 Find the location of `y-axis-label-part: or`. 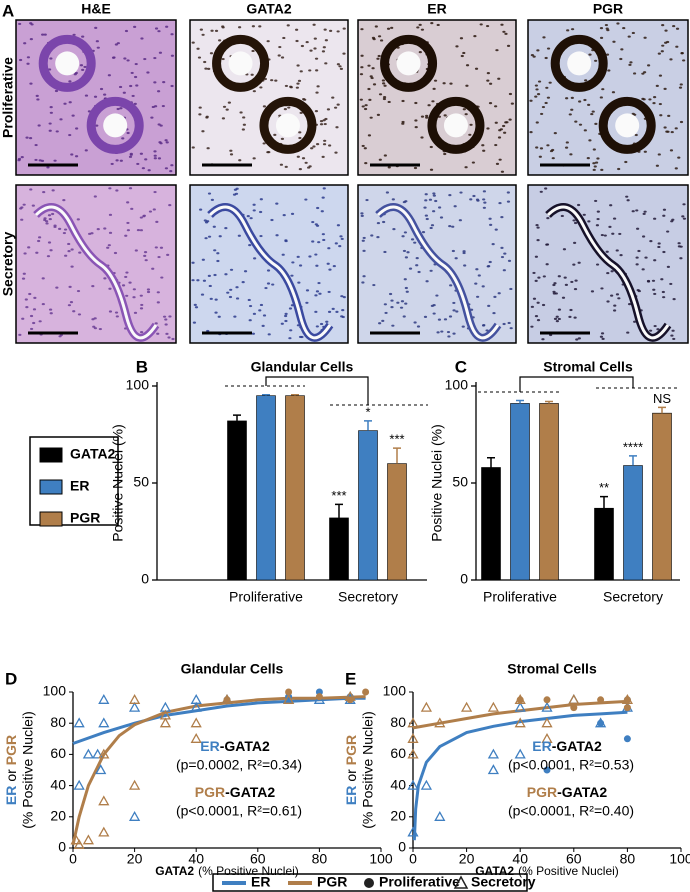

y-axis-label-part: or is located at coordinates (11, 775).